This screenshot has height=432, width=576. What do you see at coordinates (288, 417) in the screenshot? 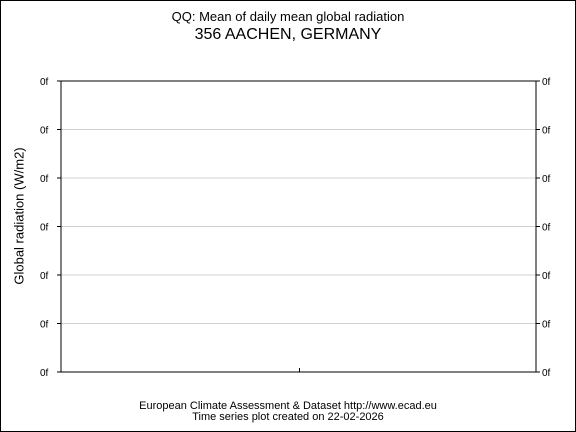
I see `footer-created: Time series plot created on 22-02-2026` at bounding box center [288, 417].